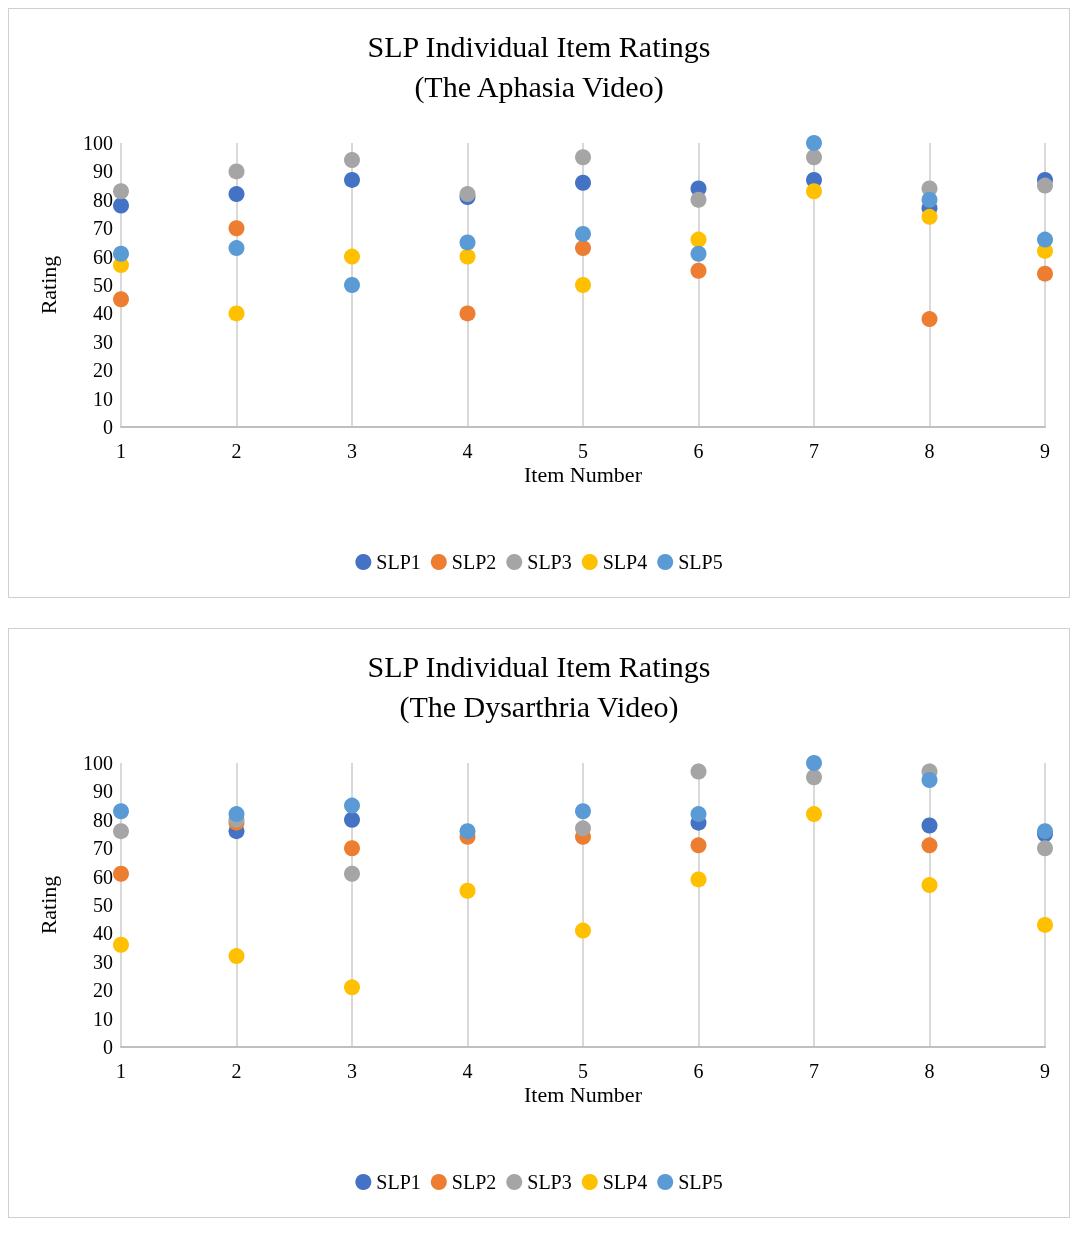 Image resolution: width=1085 pixels, height=1233 pixels. What do you see at coordinates (48, 285) in the screenshot?
I see `y-axis-title: Rating` at bounding box center [48, 285].